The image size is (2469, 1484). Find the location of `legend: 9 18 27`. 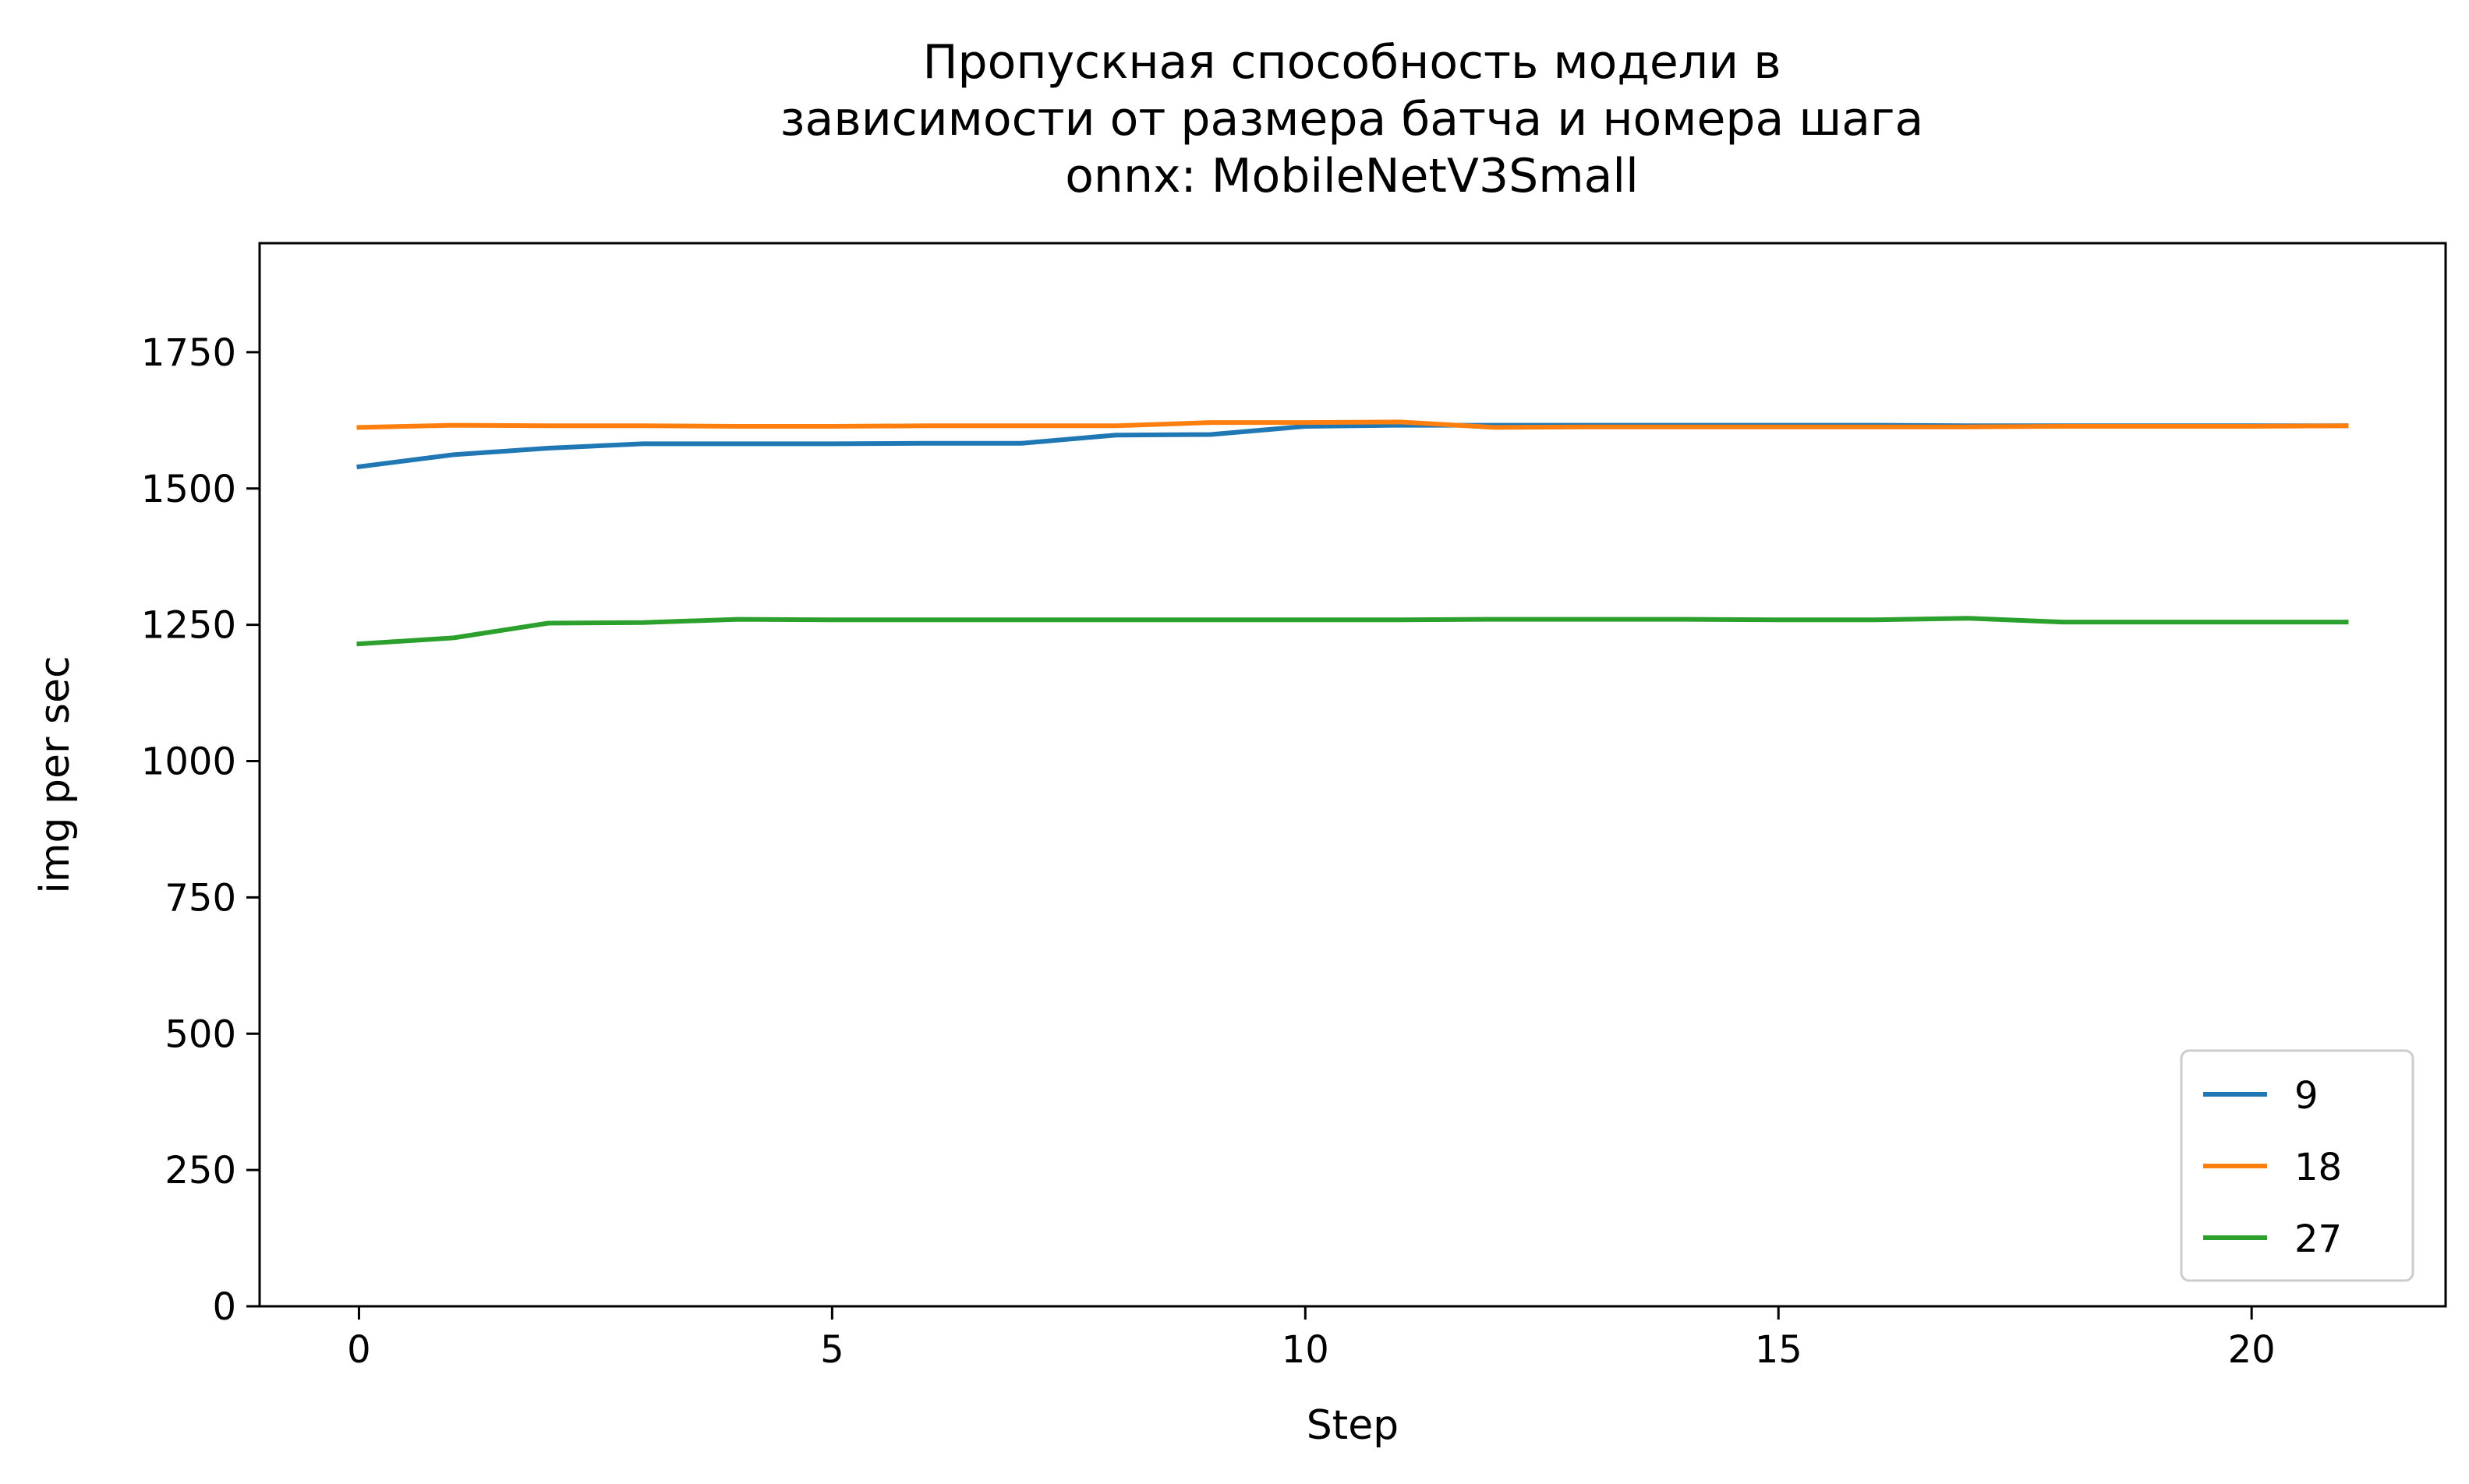

legend: 9 18 27 is located at coordinates (2297, 1165).